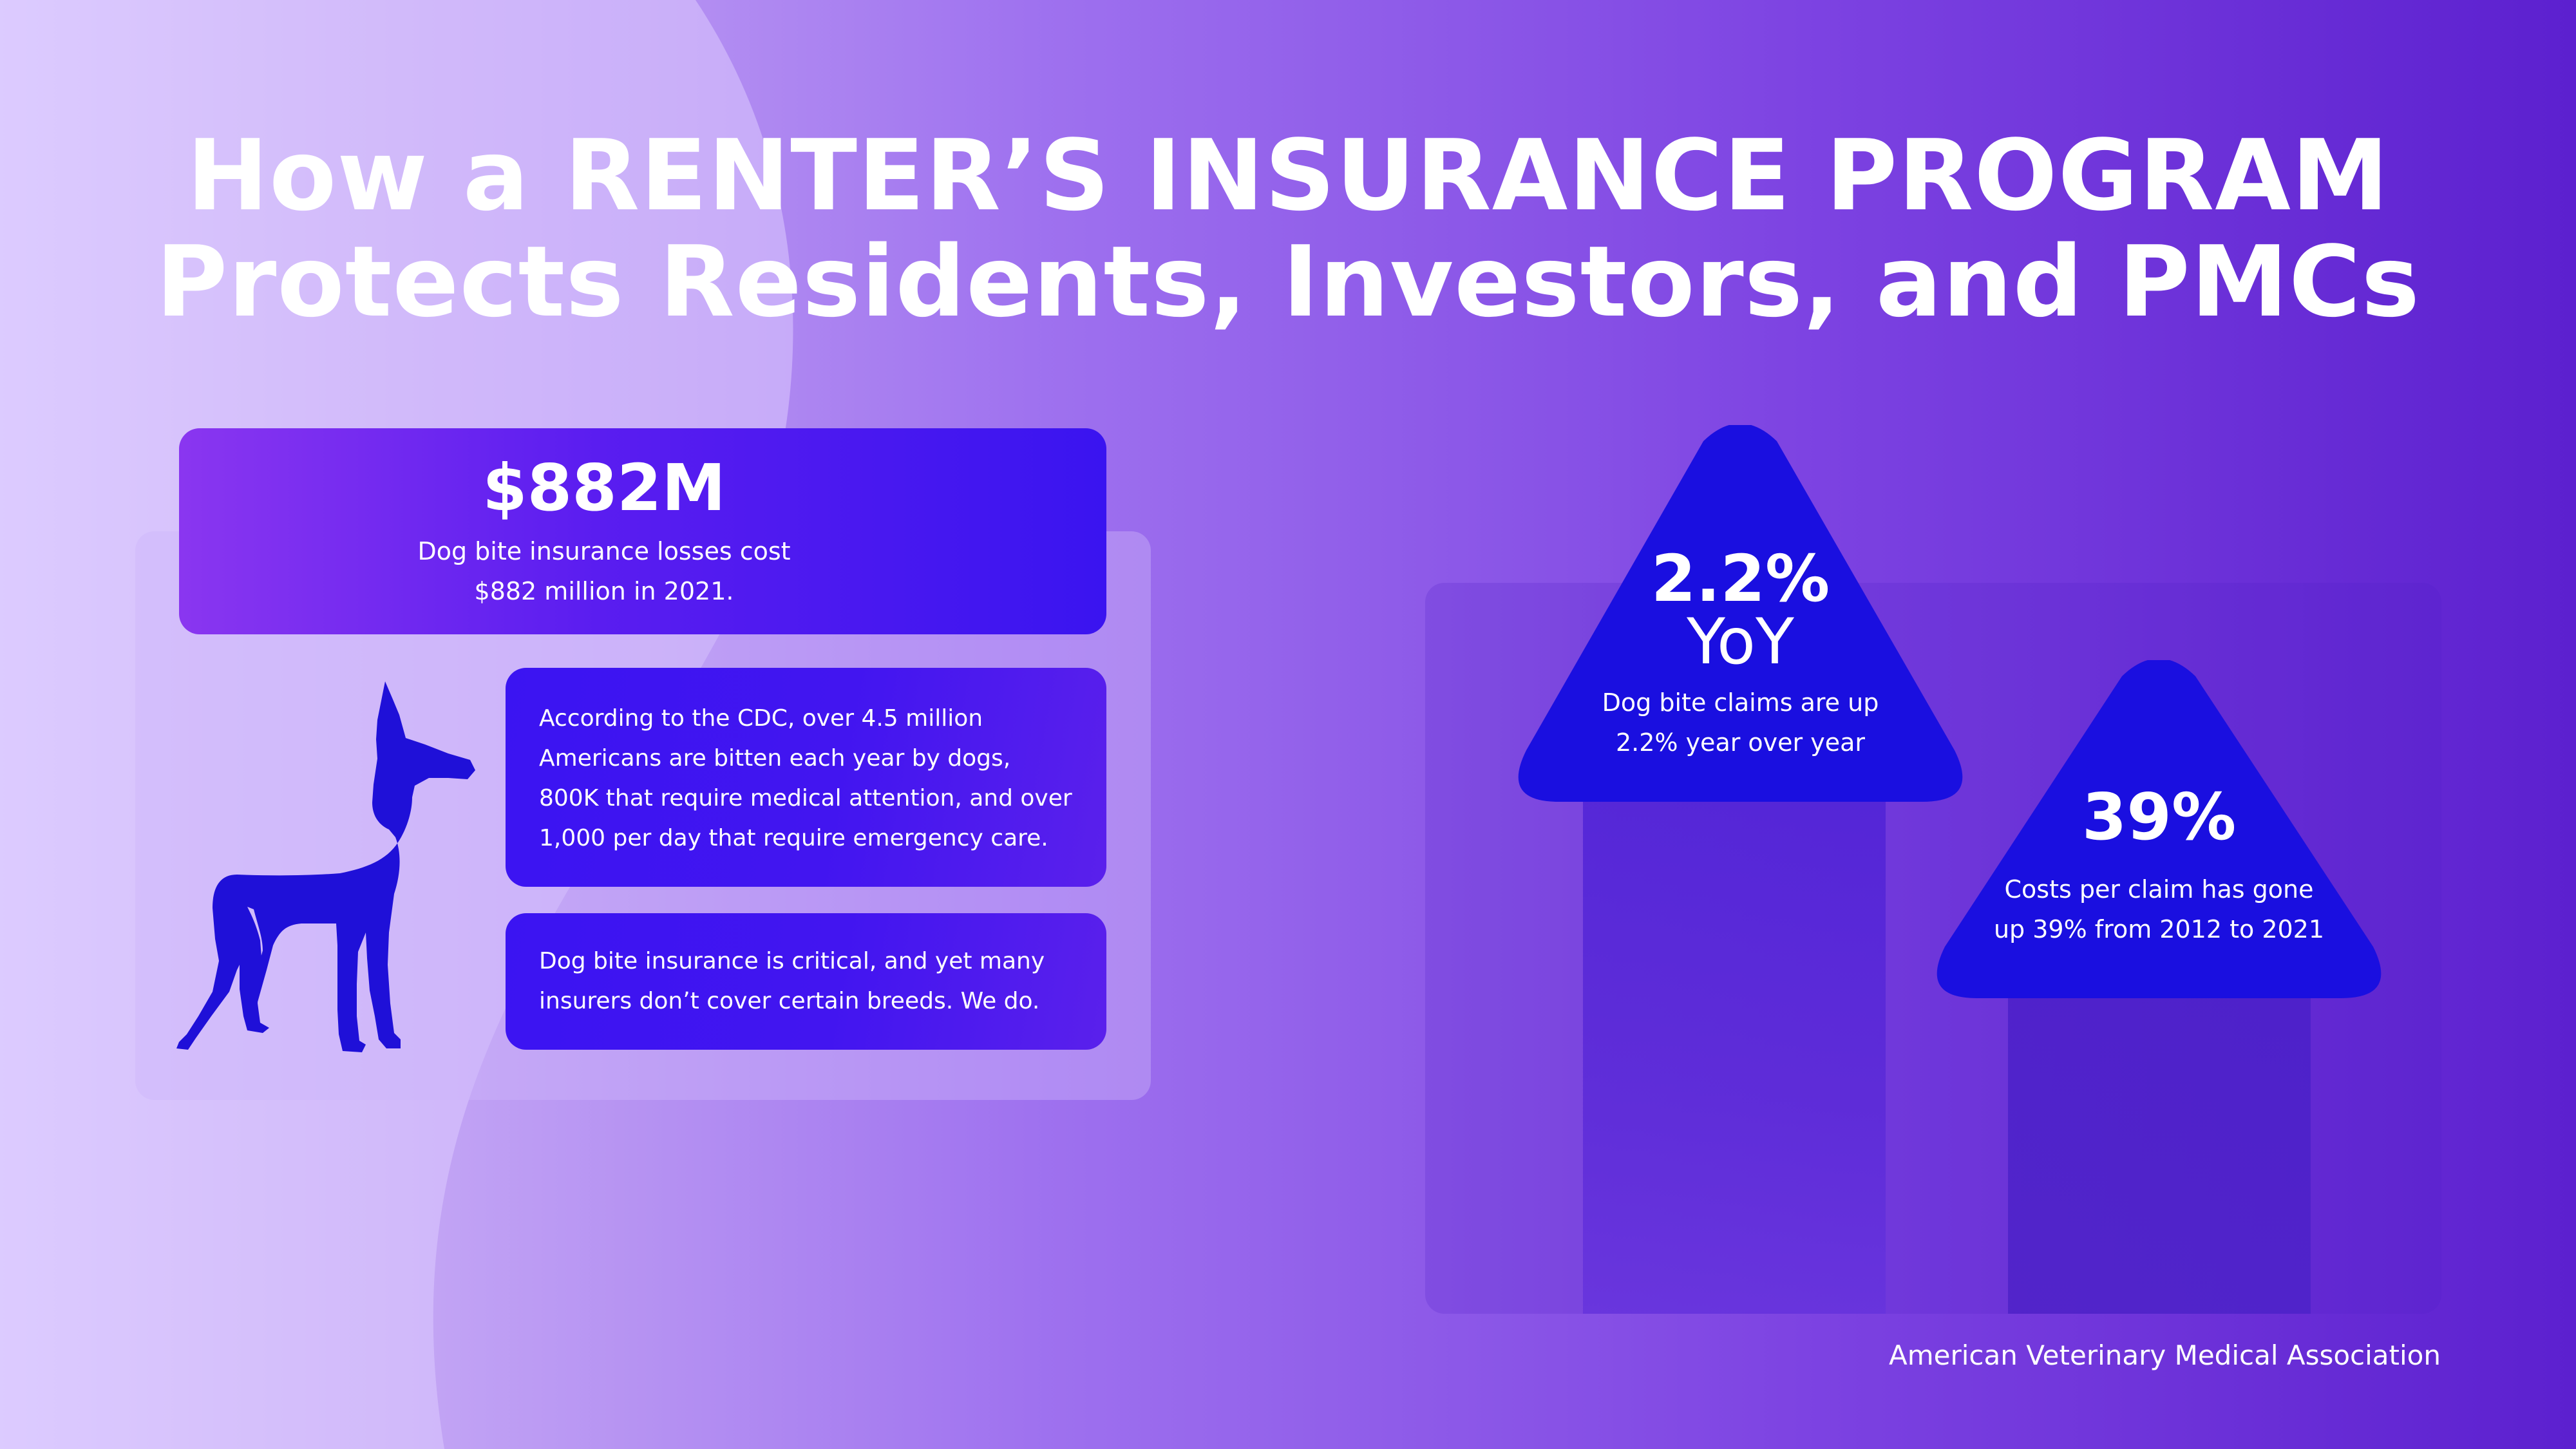 Image resolution: width=2576 pixels, height=1449 pixels. I want to click on title-line-2: Protects Residents, Investors, and PMCs, so click(1288, 282).